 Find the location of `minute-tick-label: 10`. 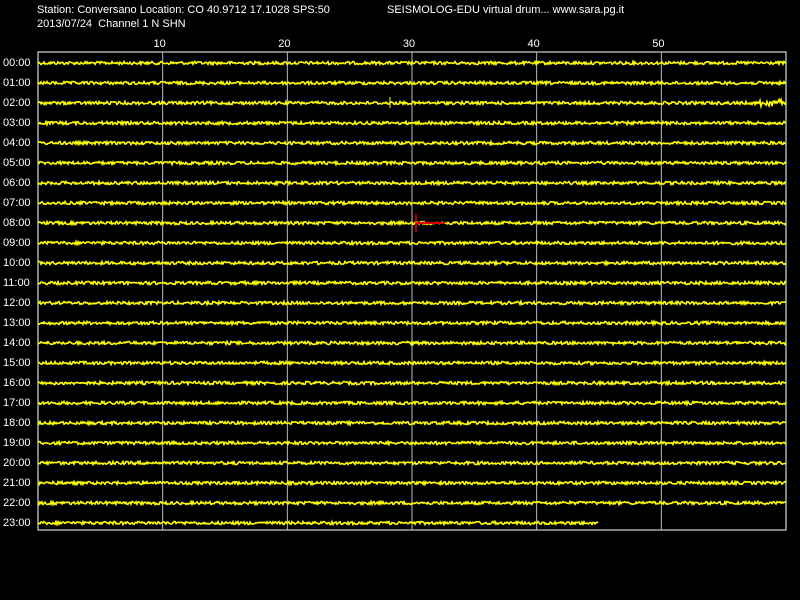

minute-tick-label: 10 is located at coordinates (160, 44).